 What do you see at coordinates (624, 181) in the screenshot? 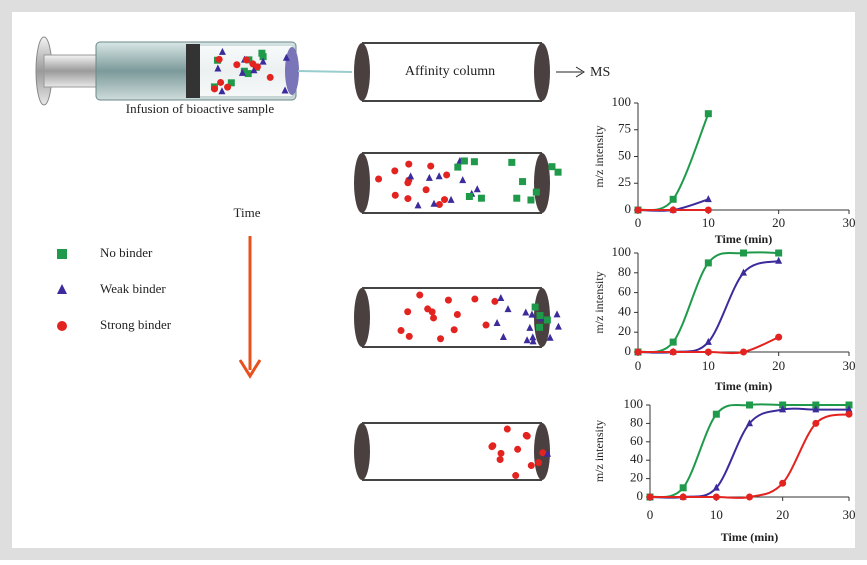
I see `y-tick-label: 25` at bounding box center [624, 181].